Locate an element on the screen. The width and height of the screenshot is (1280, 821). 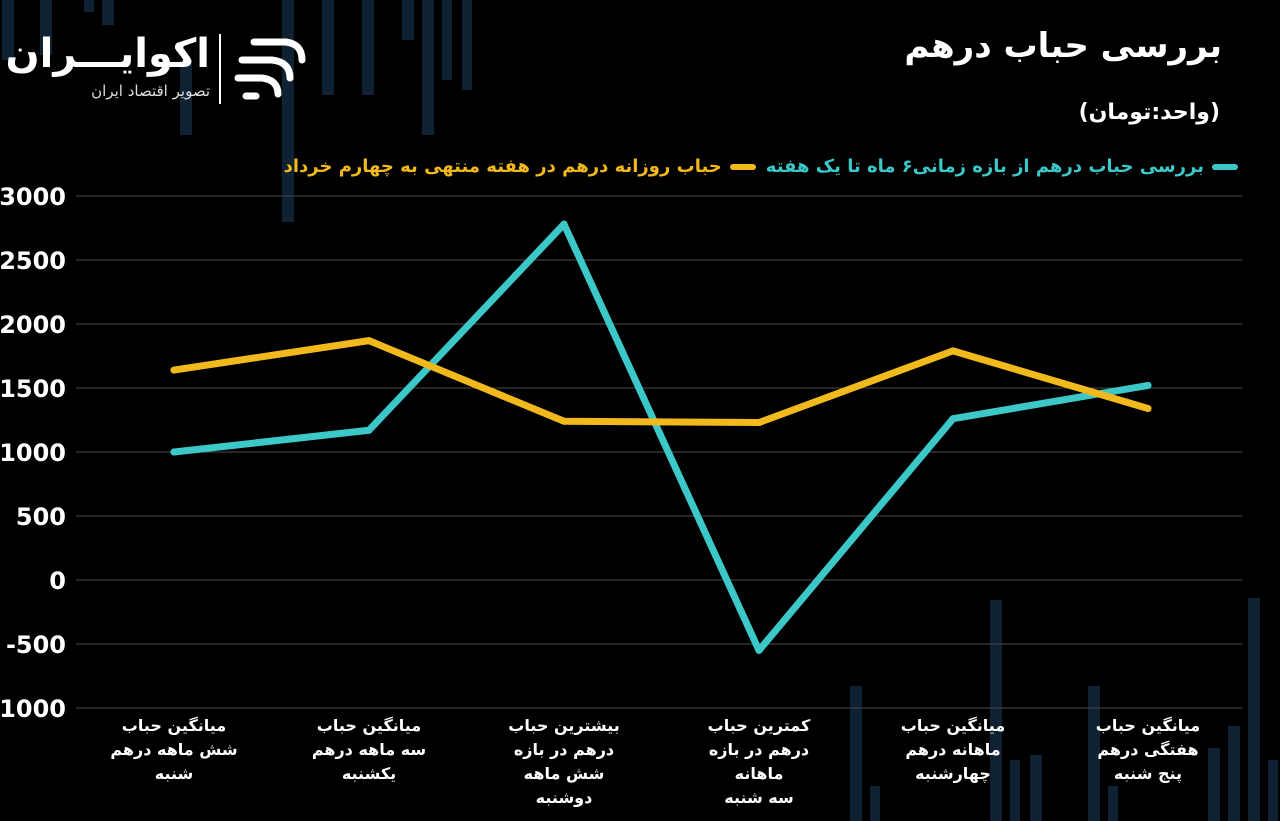
x-tick-label-line: دوشنبه is located at coordinates (564, 797).